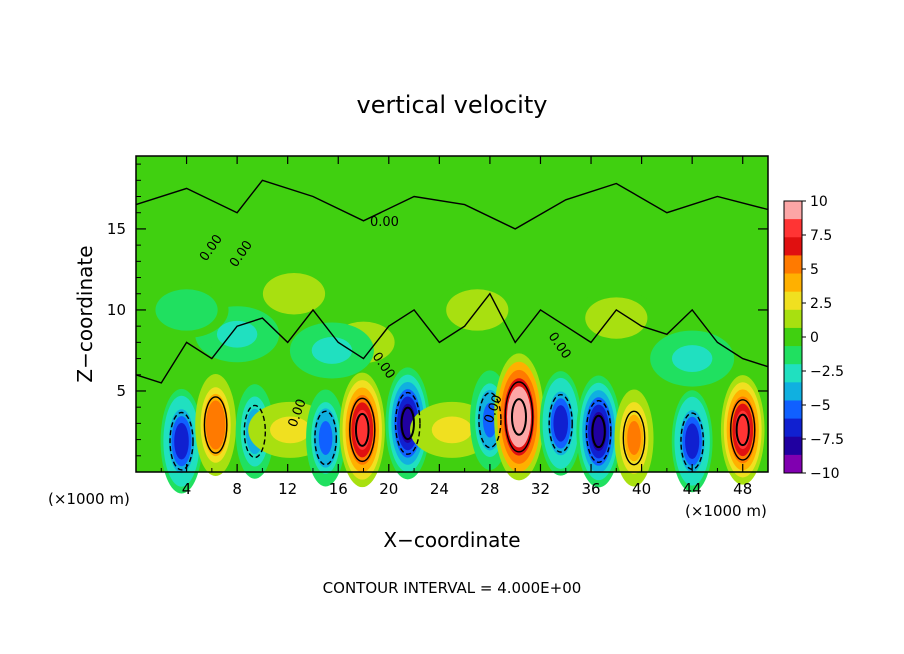 The height and width of the screenshot is (654, 904). What do you see at coordinates (85, 313) in the screenshot?
I see `y-axis-label: Z−coordinate` at bounding box center [85, 313].